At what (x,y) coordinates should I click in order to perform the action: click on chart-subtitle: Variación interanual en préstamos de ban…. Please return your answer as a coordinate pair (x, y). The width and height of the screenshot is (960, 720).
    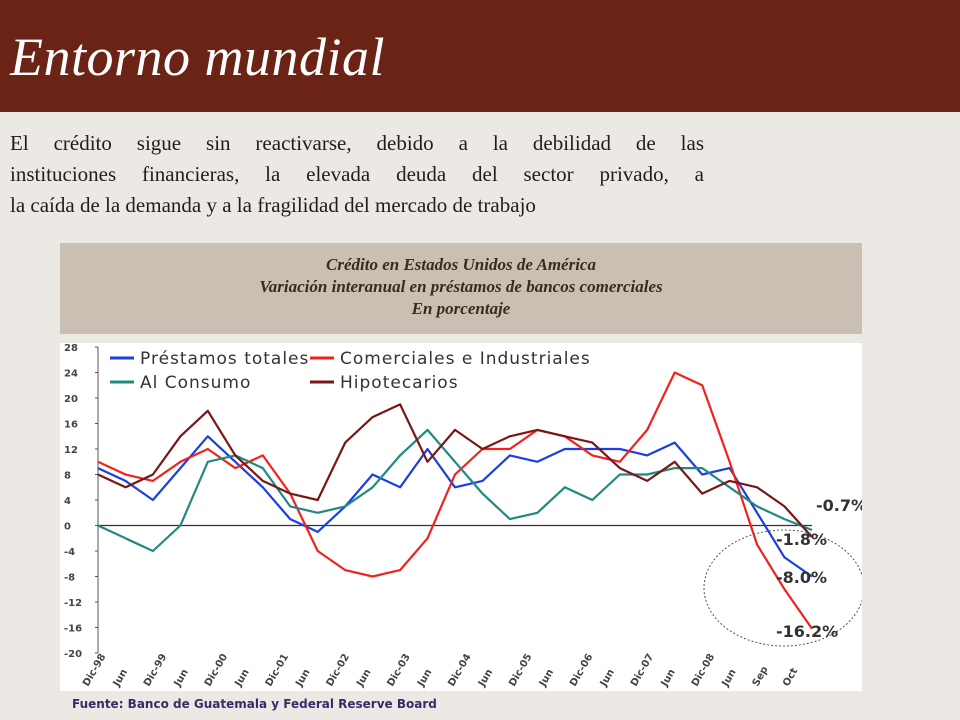
    Looking at the image, I should click on (461, 286).